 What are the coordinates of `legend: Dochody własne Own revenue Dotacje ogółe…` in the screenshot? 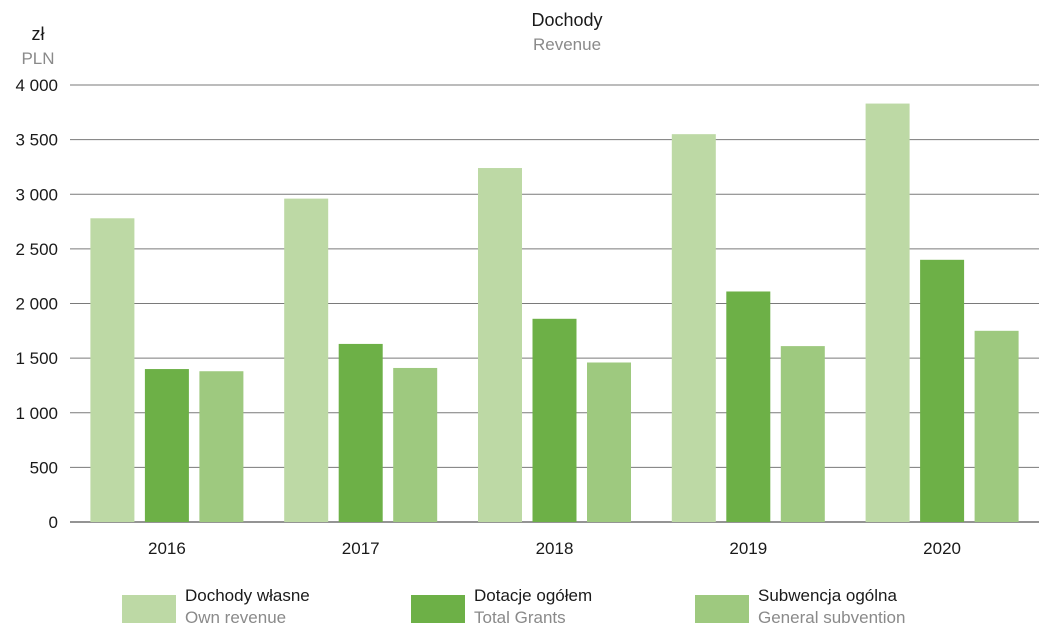 It's located at (529, 607).